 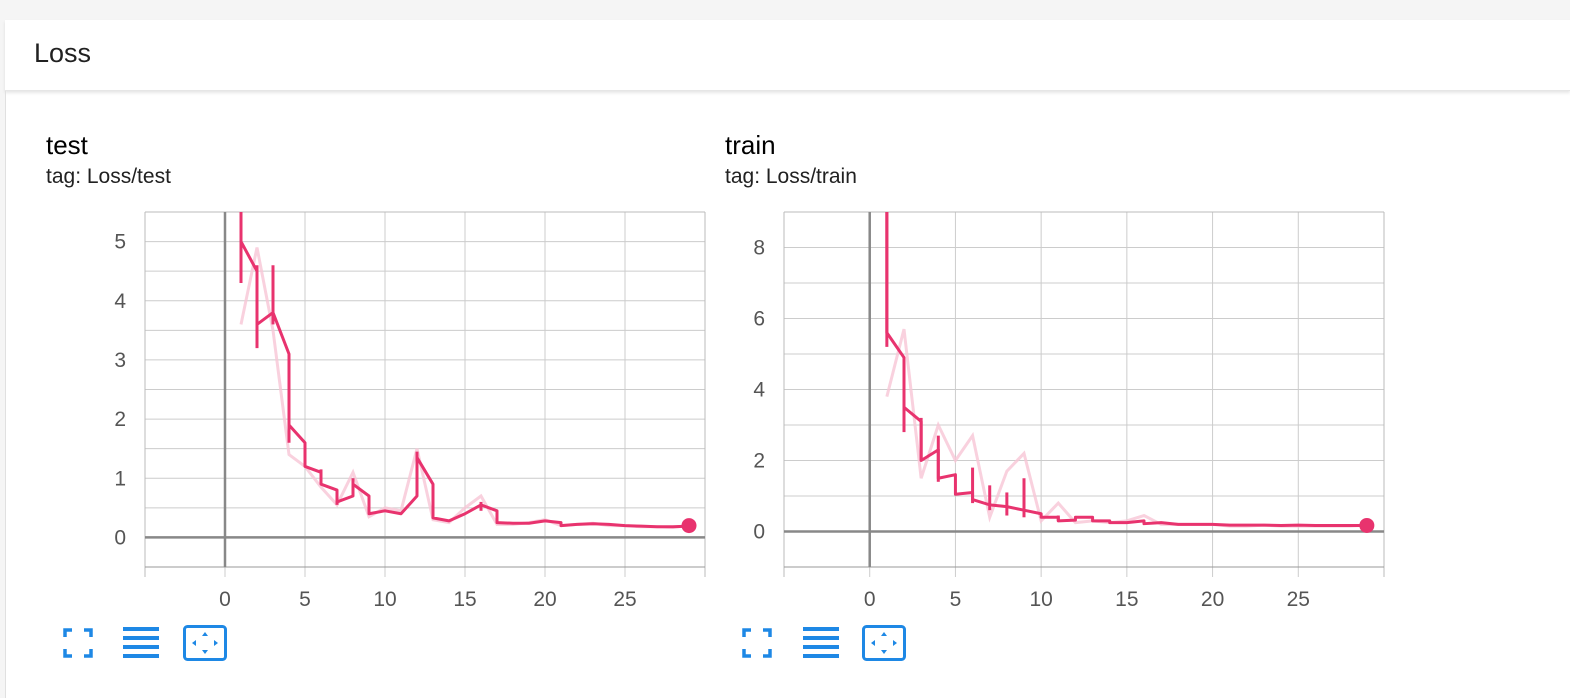 What do you see at coordinates (787, 55) in the screenshot?
I see `section-header: Loss` at bounding box center [787, 55].